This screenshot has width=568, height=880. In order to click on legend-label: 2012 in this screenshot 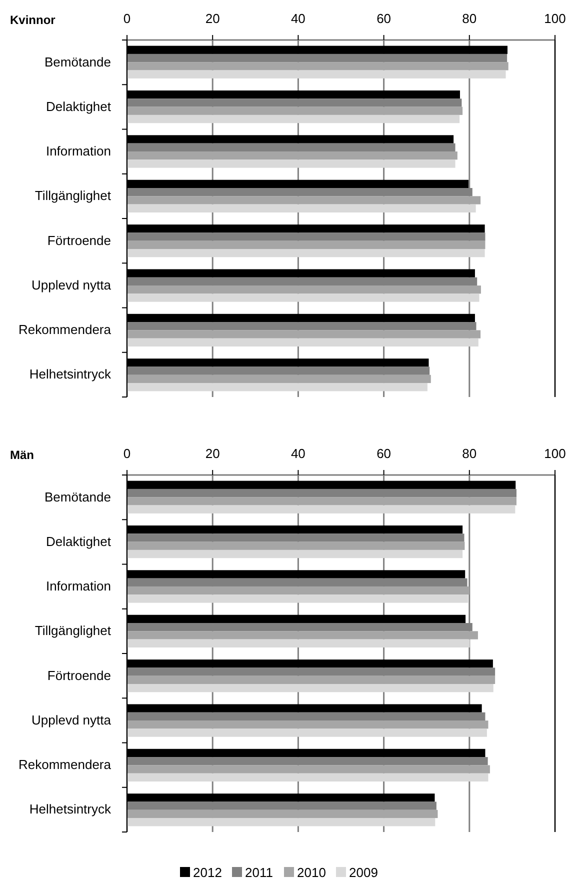, I will do `click(207, 872)`.